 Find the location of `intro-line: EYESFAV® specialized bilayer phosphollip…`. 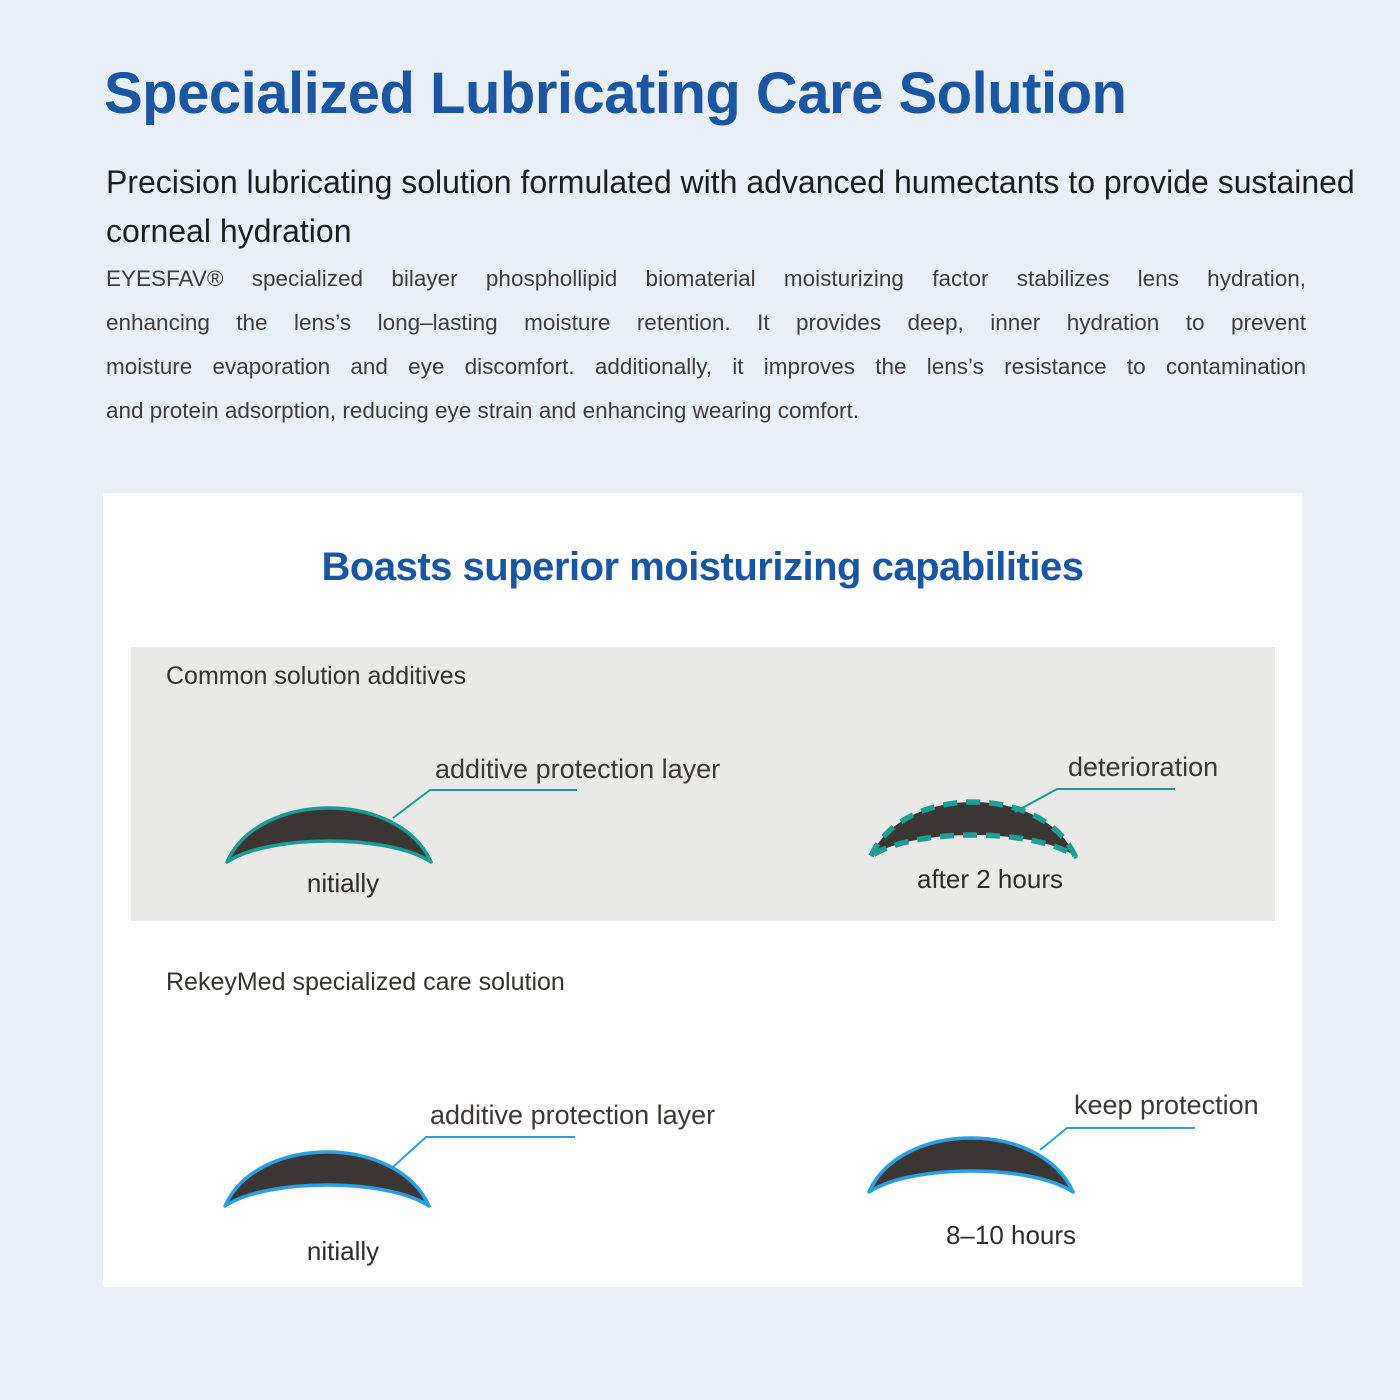

intro-line: EYESFAV® specialized bilayer phosphollip… is located at coordinates (706, 278).